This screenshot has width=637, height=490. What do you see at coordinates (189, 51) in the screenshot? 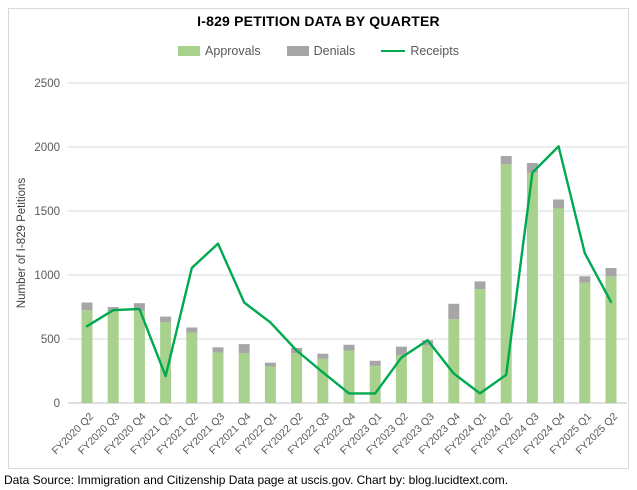
I see `approvals-swatch-icon` at bounding box center [189, 51].